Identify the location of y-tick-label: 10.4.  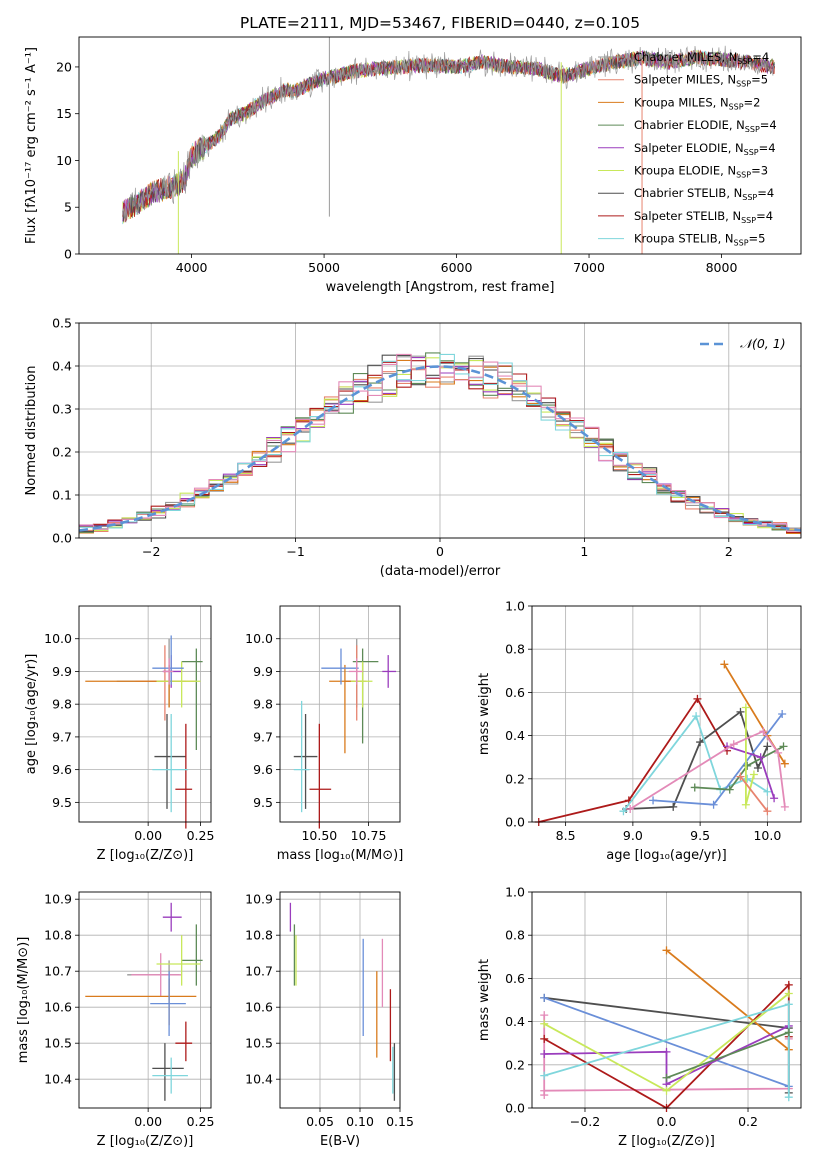
(58, 1079).